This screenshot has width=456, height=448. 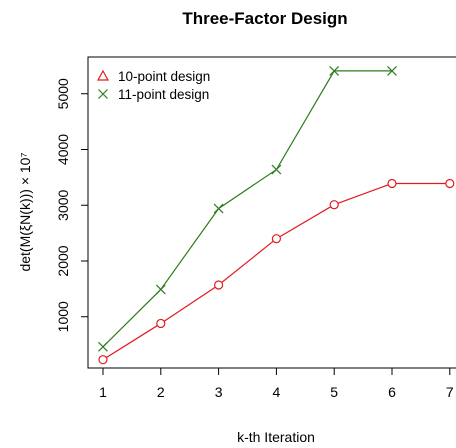 I want to click on y-axis: 1000 2000 3000 4000 5000, so click(x=72, y=205).